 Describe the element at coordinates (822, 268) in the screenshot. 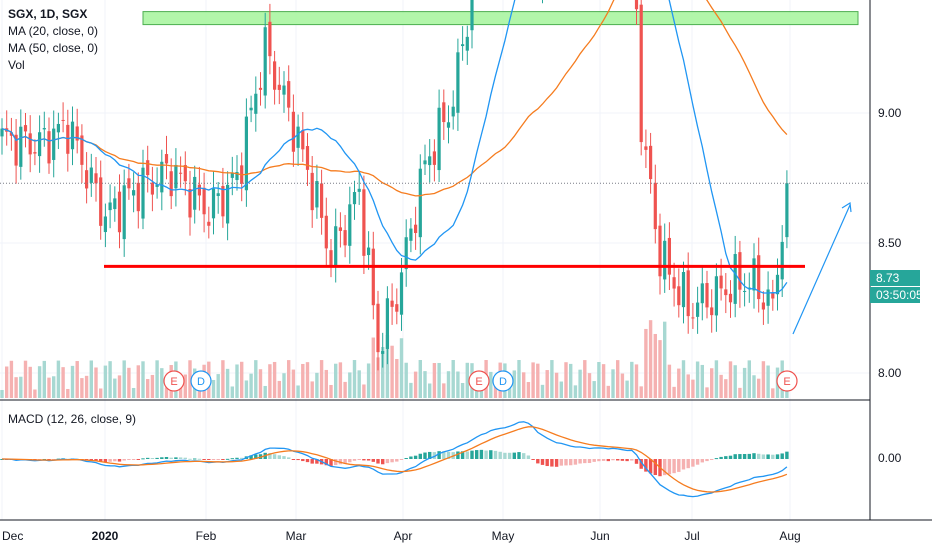

I see `projection-arrow` at that location.